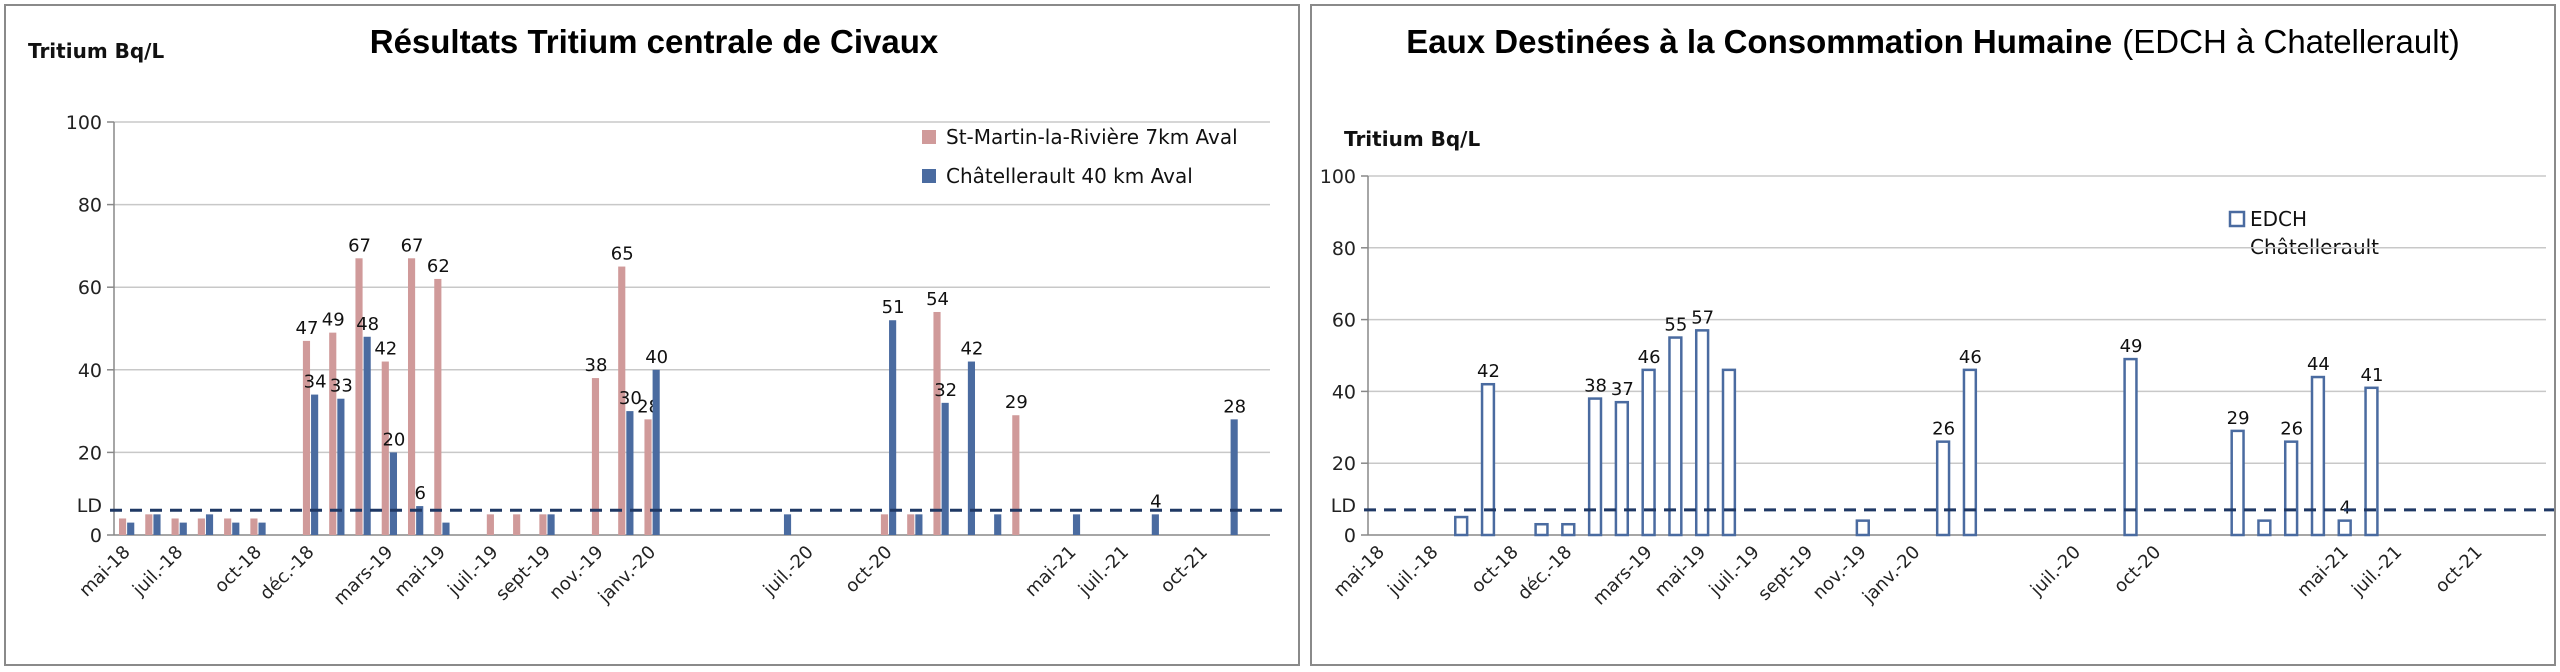 The width and height of the screenshot is (2560, 672). I want to click on data-label: 4, so click(2344, 508).